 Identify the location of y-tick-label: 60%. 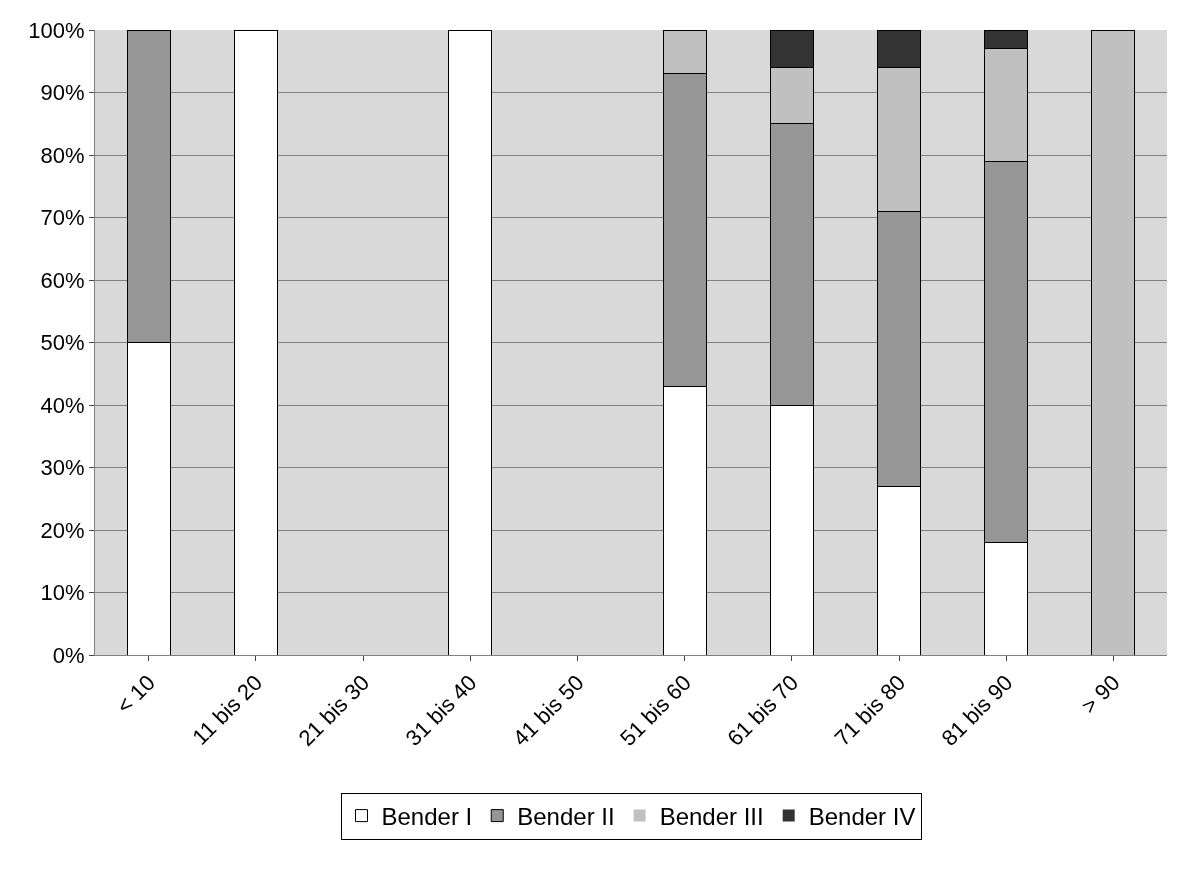
(62, 280).